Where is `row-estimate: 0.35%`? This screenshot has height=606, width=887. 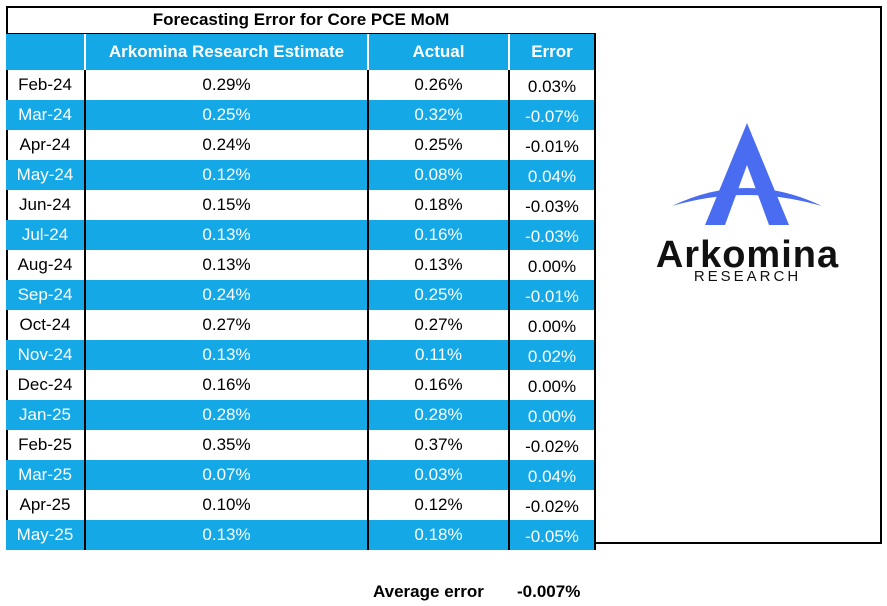 row-estimate: 0.35% is located at coordinates (227, 445).